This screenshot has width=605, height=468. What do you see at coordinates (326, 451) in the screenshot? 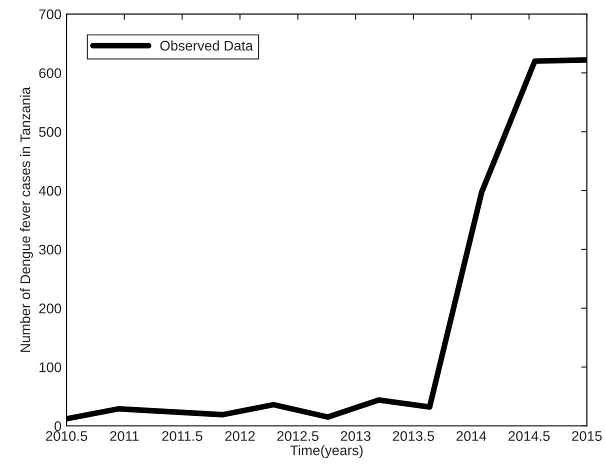
I see `x-axis-title: Time(years)` at bounding box center [326, 451].